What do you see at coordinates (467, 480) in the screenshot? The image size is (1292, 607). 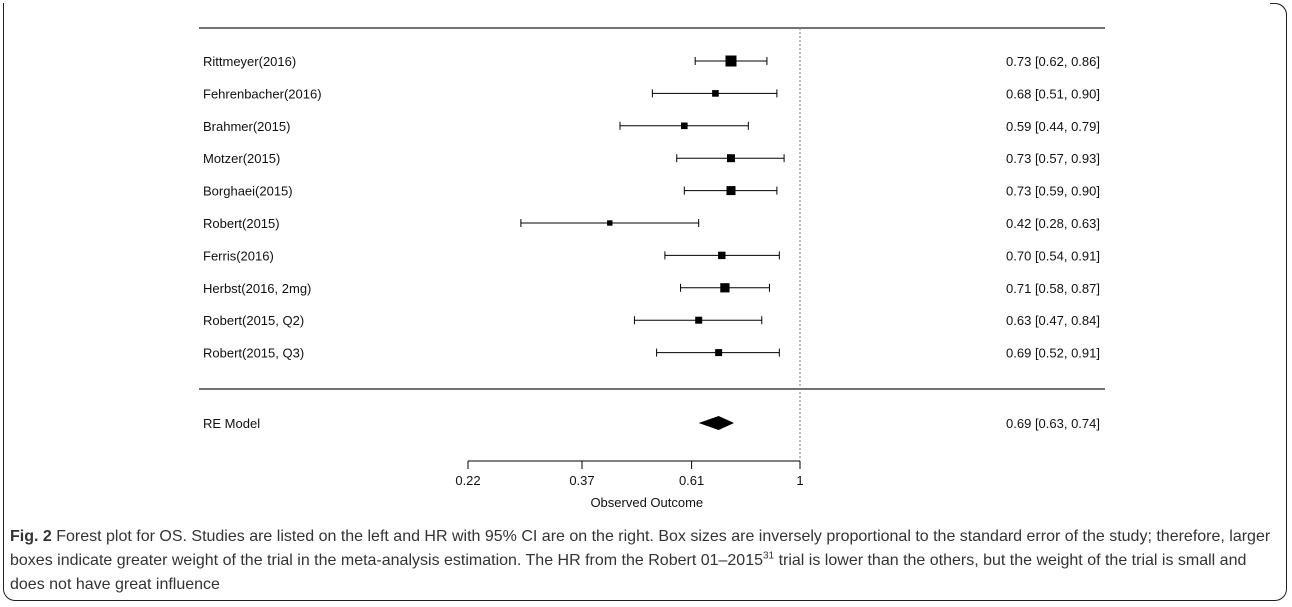 I see `x-tick-label: 0.22` at bounding box center [467, 480].